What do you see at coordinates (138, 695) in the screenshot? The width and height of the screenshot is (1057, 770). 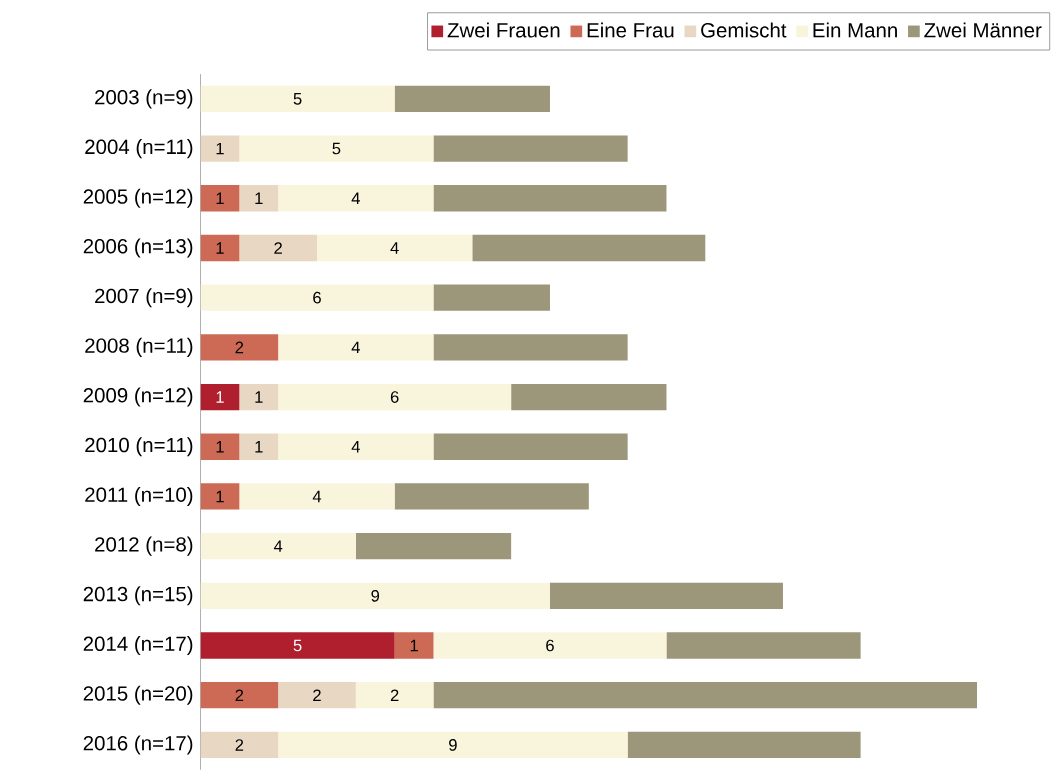 I see `y-tick-label: 2015 (n=20)` at bounding box center [138, 695].